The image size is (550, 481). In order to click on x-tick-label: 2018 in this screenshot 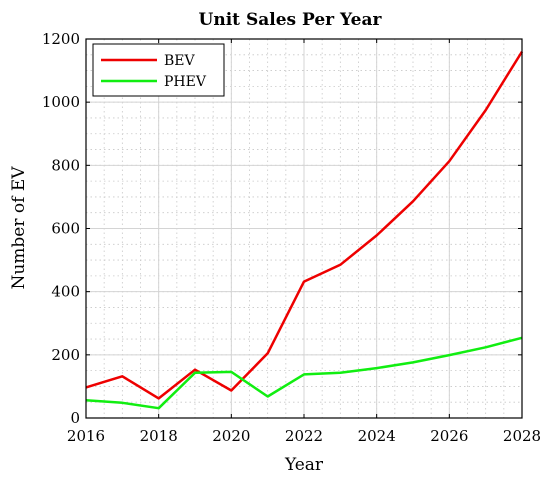, I will do `click(159, 436)`.